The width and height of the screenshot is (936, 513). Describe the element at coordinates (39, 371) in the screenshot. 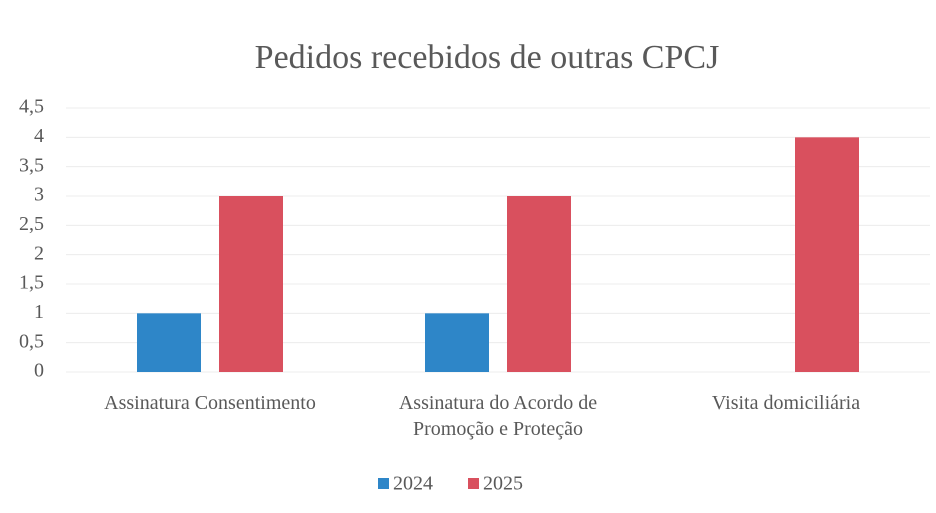

I see `y-tick-label: 0` at that location.